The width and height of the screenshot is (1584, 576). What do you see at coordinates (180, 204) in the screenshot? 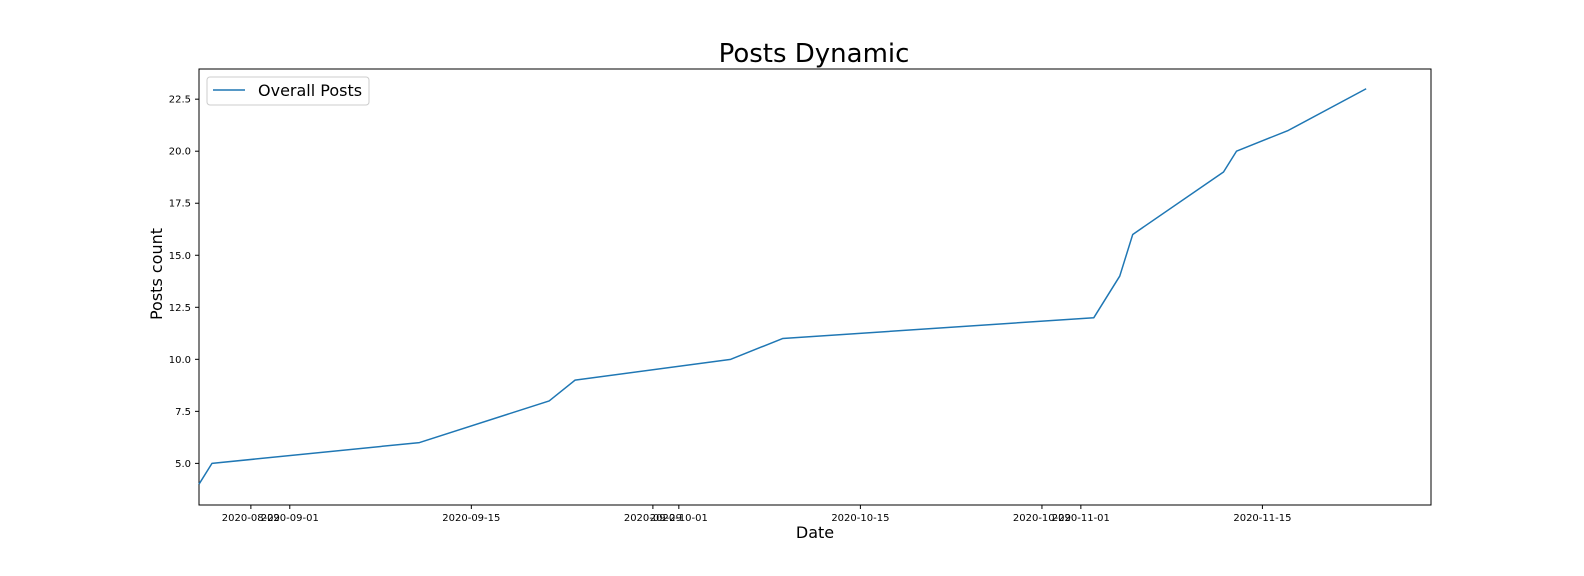
I see `y-tick-label: 17.5` at bounding box center [180, 204].